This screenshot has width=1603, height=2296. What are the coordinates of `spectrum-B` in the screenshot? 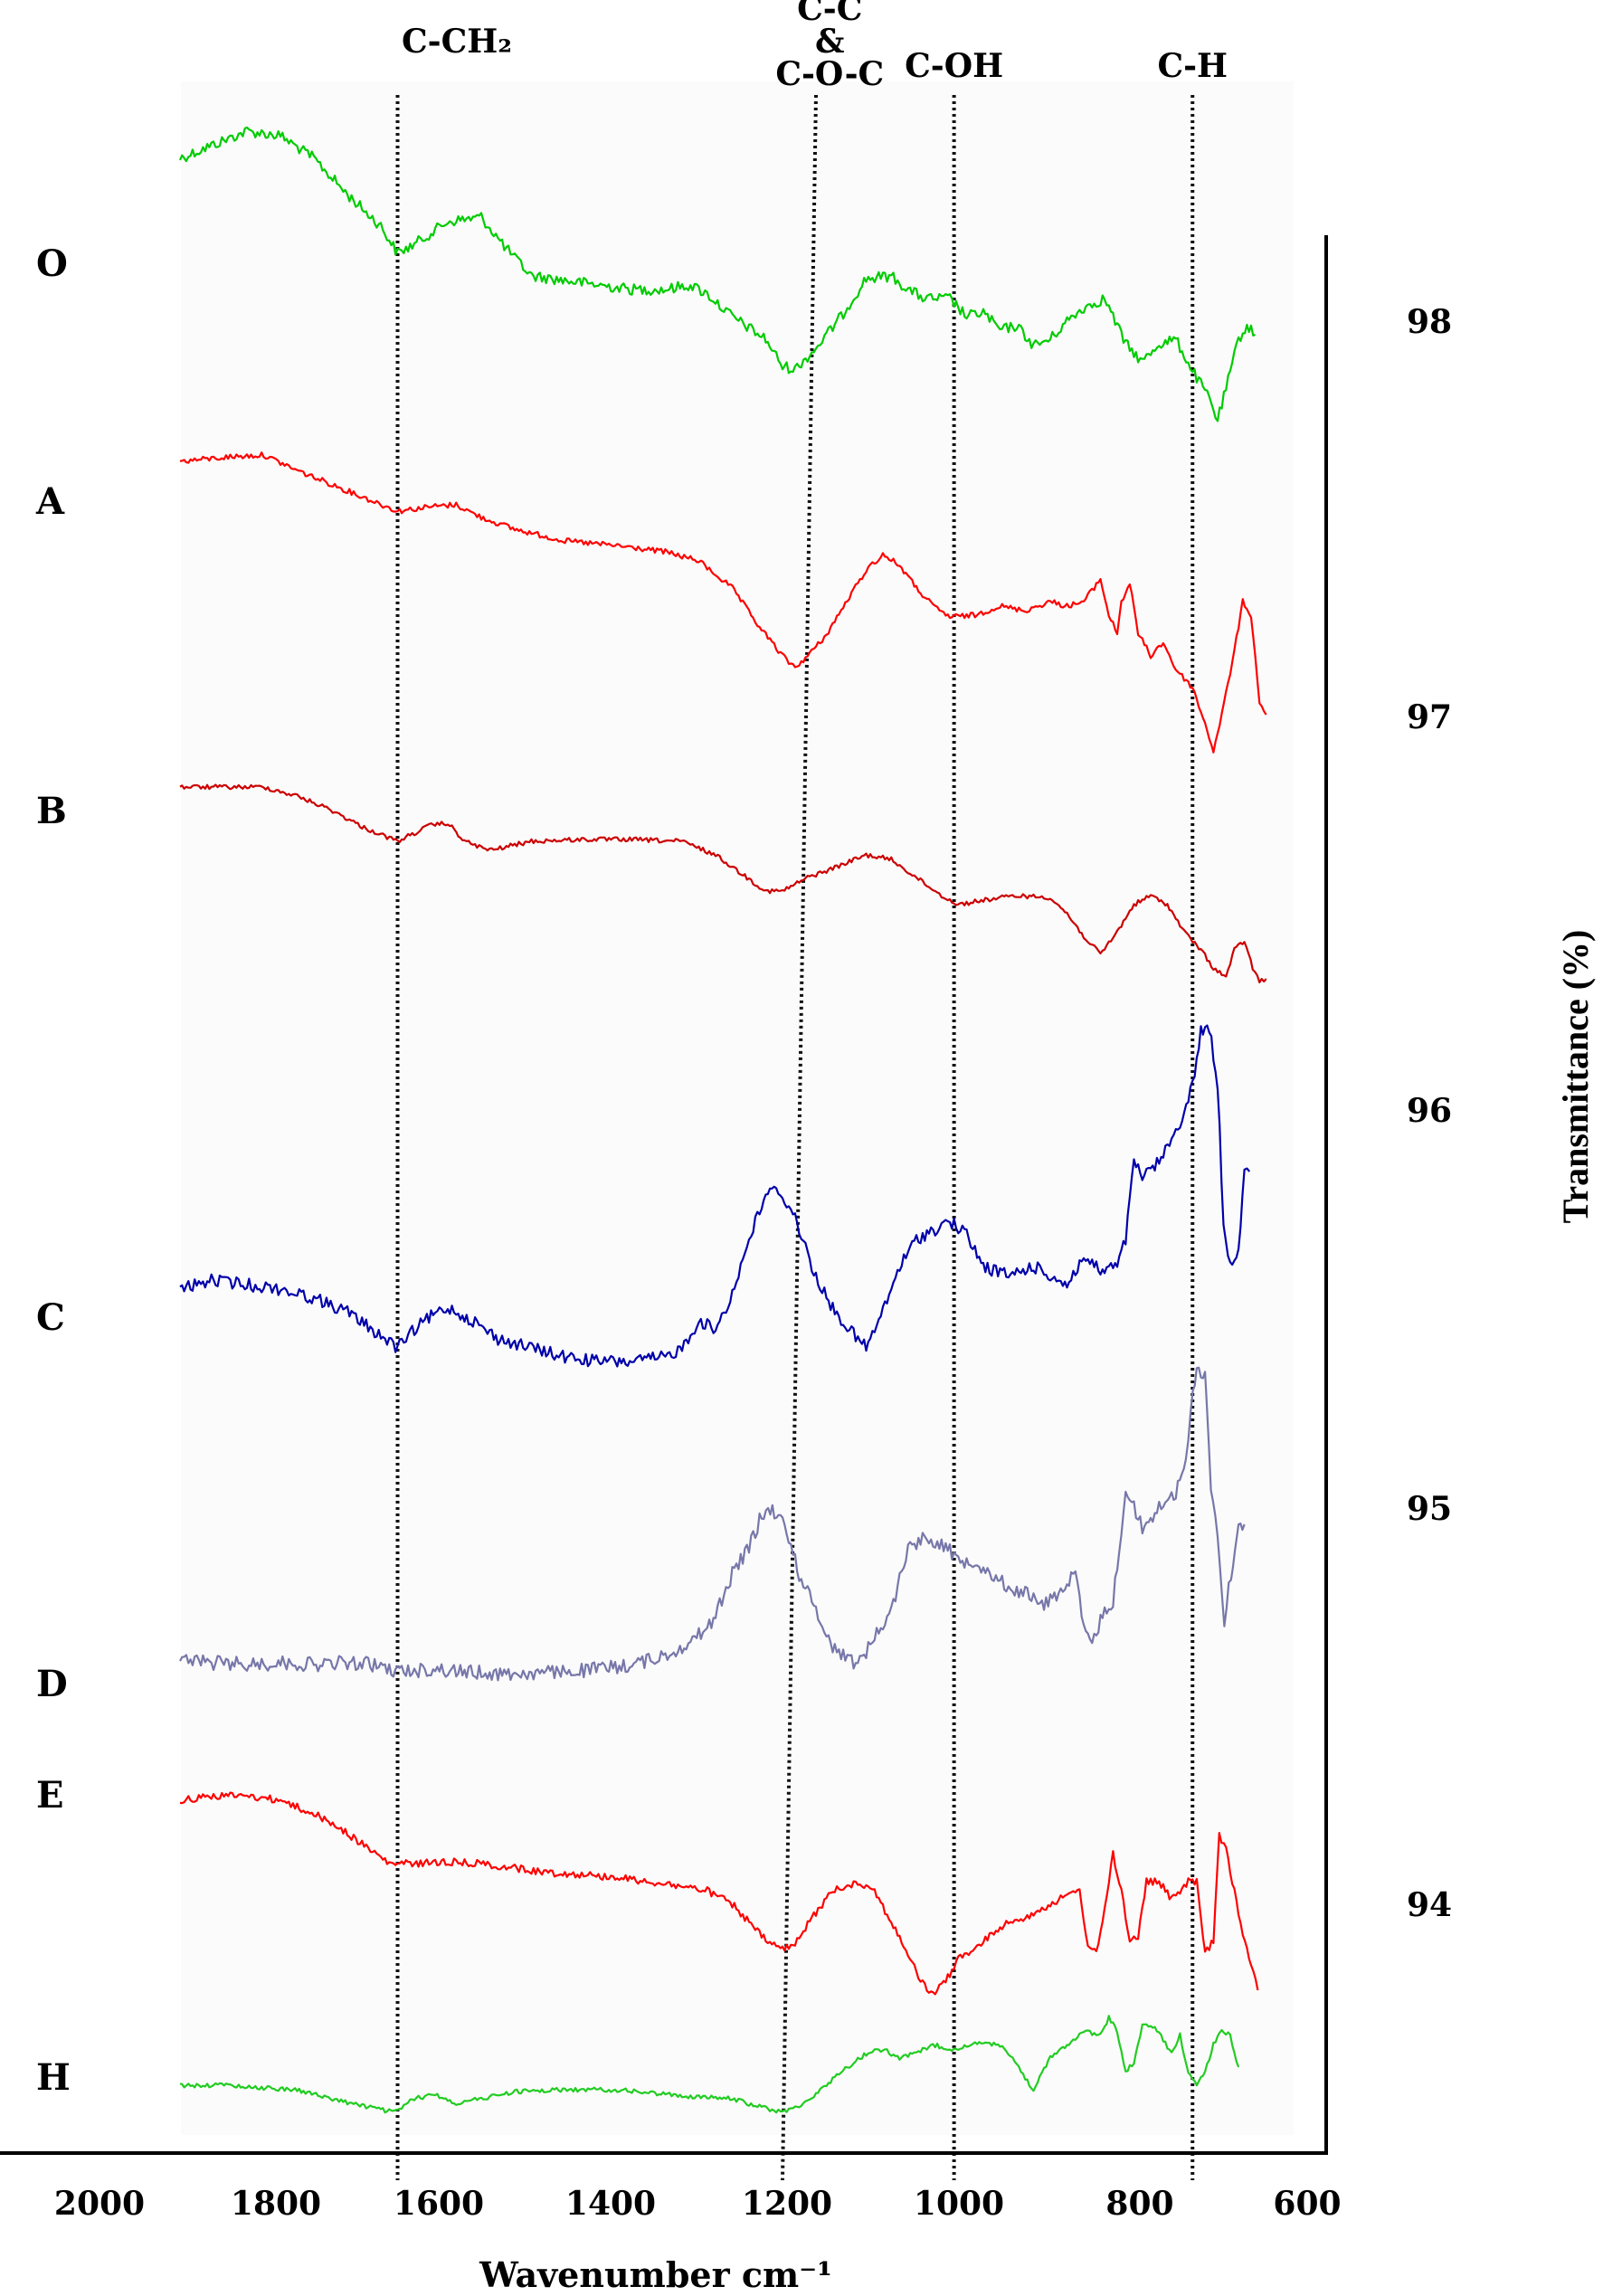 It's located at (723, 883).